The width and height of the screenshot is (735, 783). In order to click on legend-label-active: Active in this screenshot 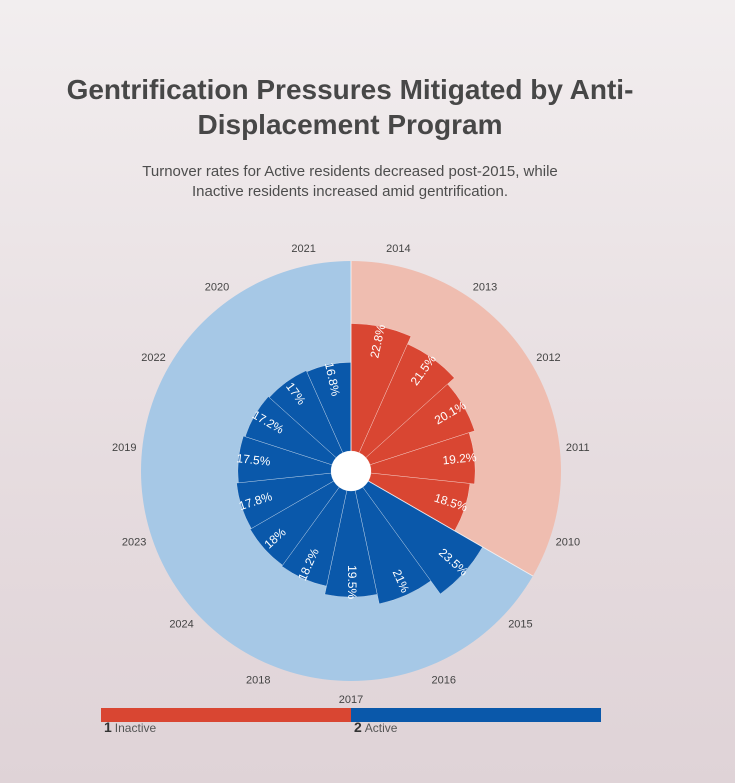, I will do `click(381, 728)`.